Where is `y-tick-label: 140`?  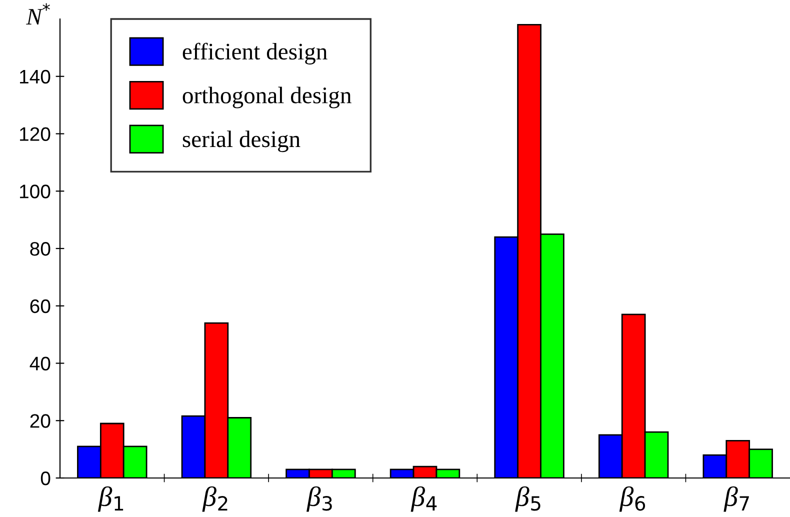
y-tick-label: 140 is located at coordinates (35, 77).